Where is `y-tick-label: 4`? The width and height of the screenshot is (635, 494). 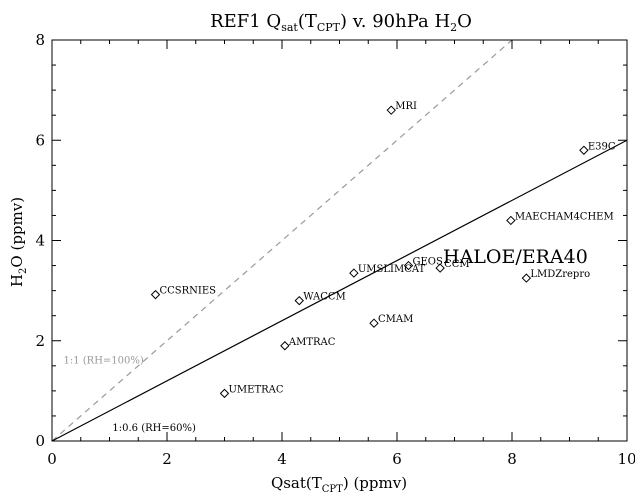 y-tick-label: 4 is located at coordinates (40, 241).